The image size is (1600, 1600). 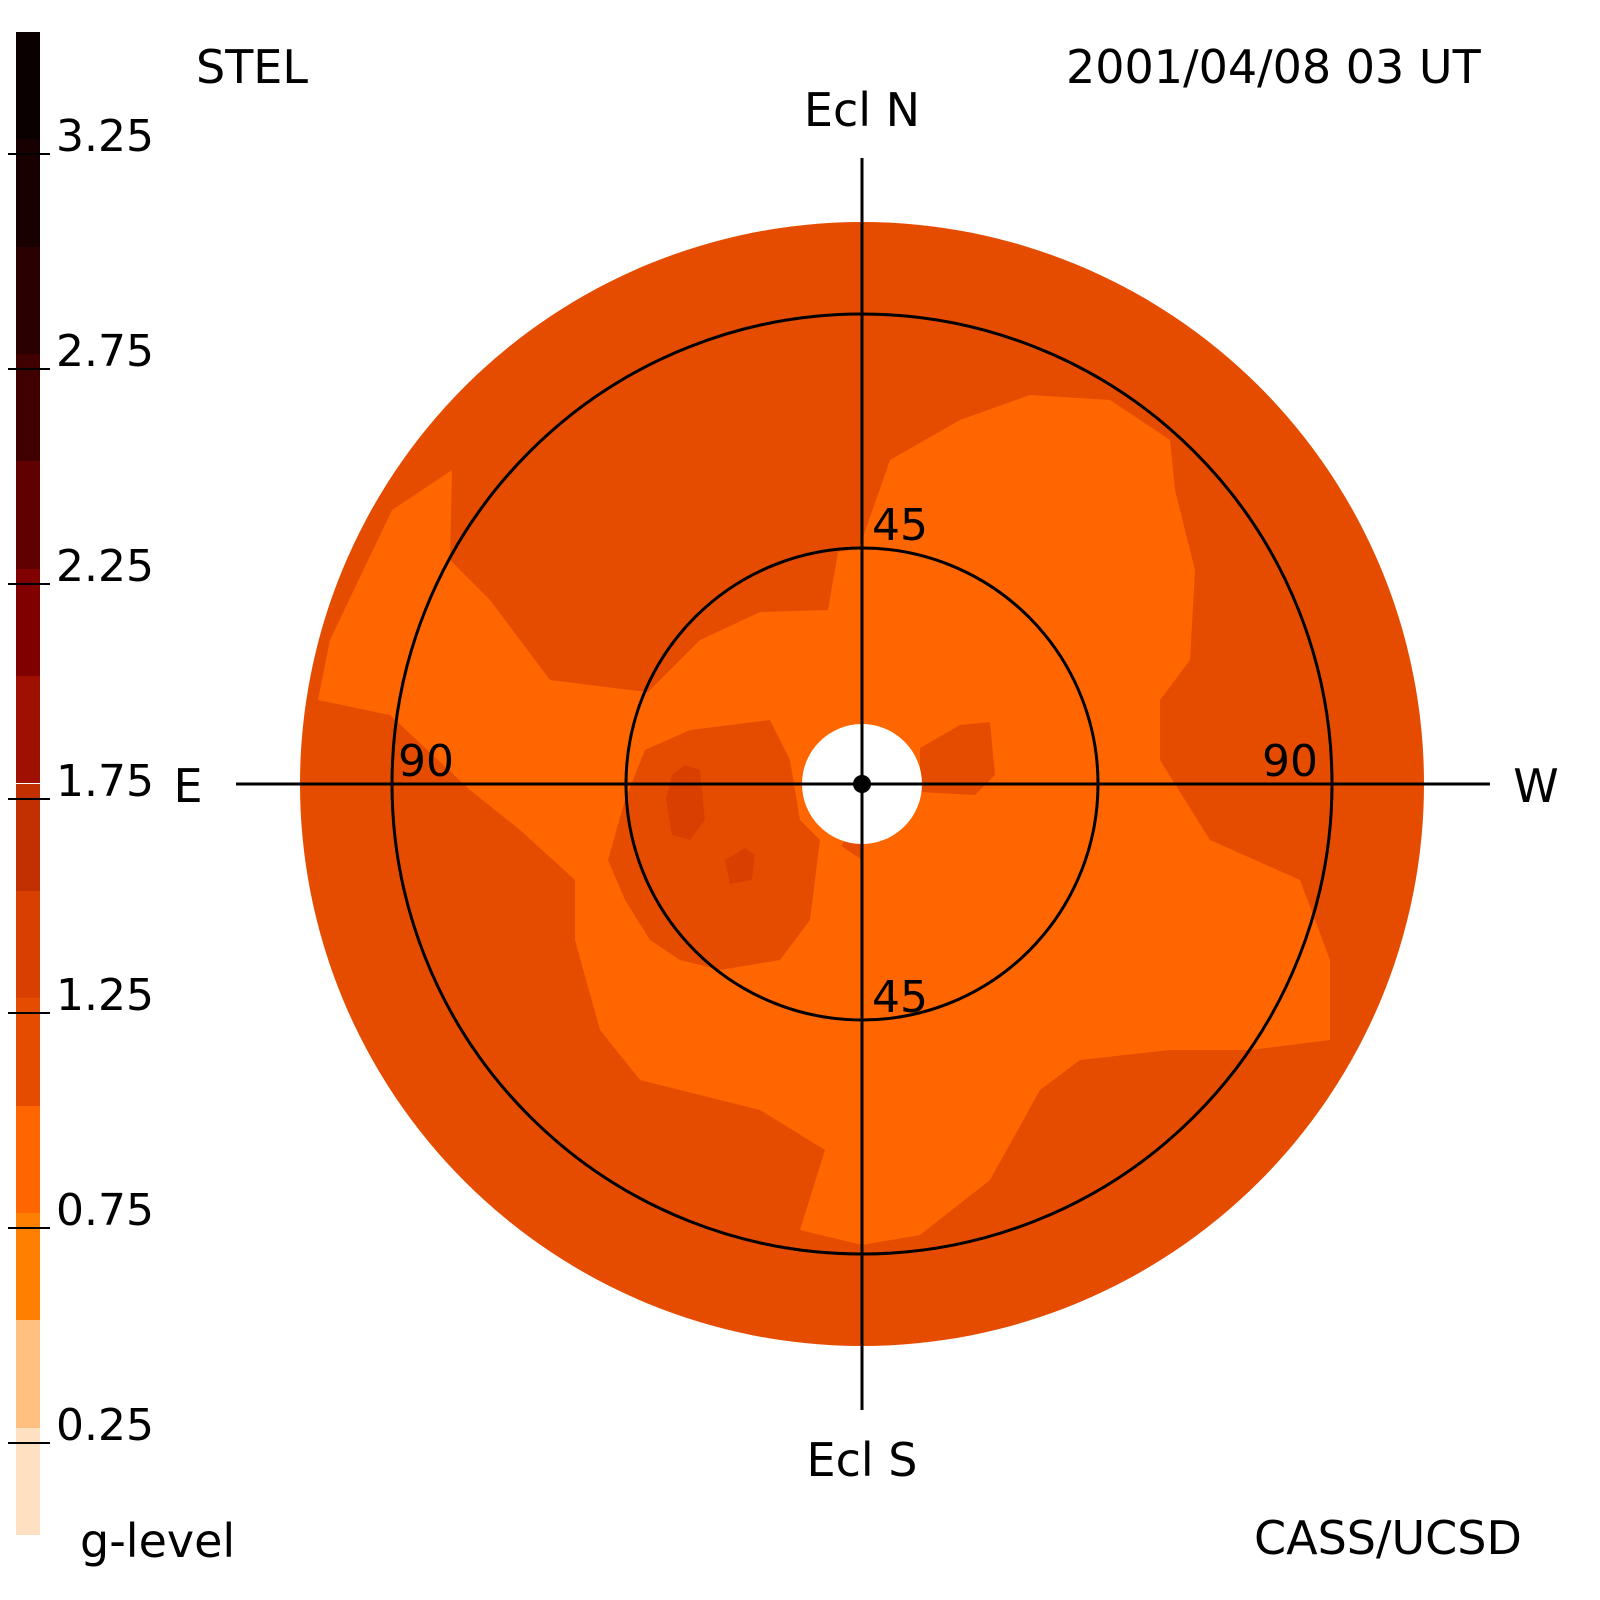 I want to click on colorbar-tick-label: 3.25, so click(x=105, y=137).